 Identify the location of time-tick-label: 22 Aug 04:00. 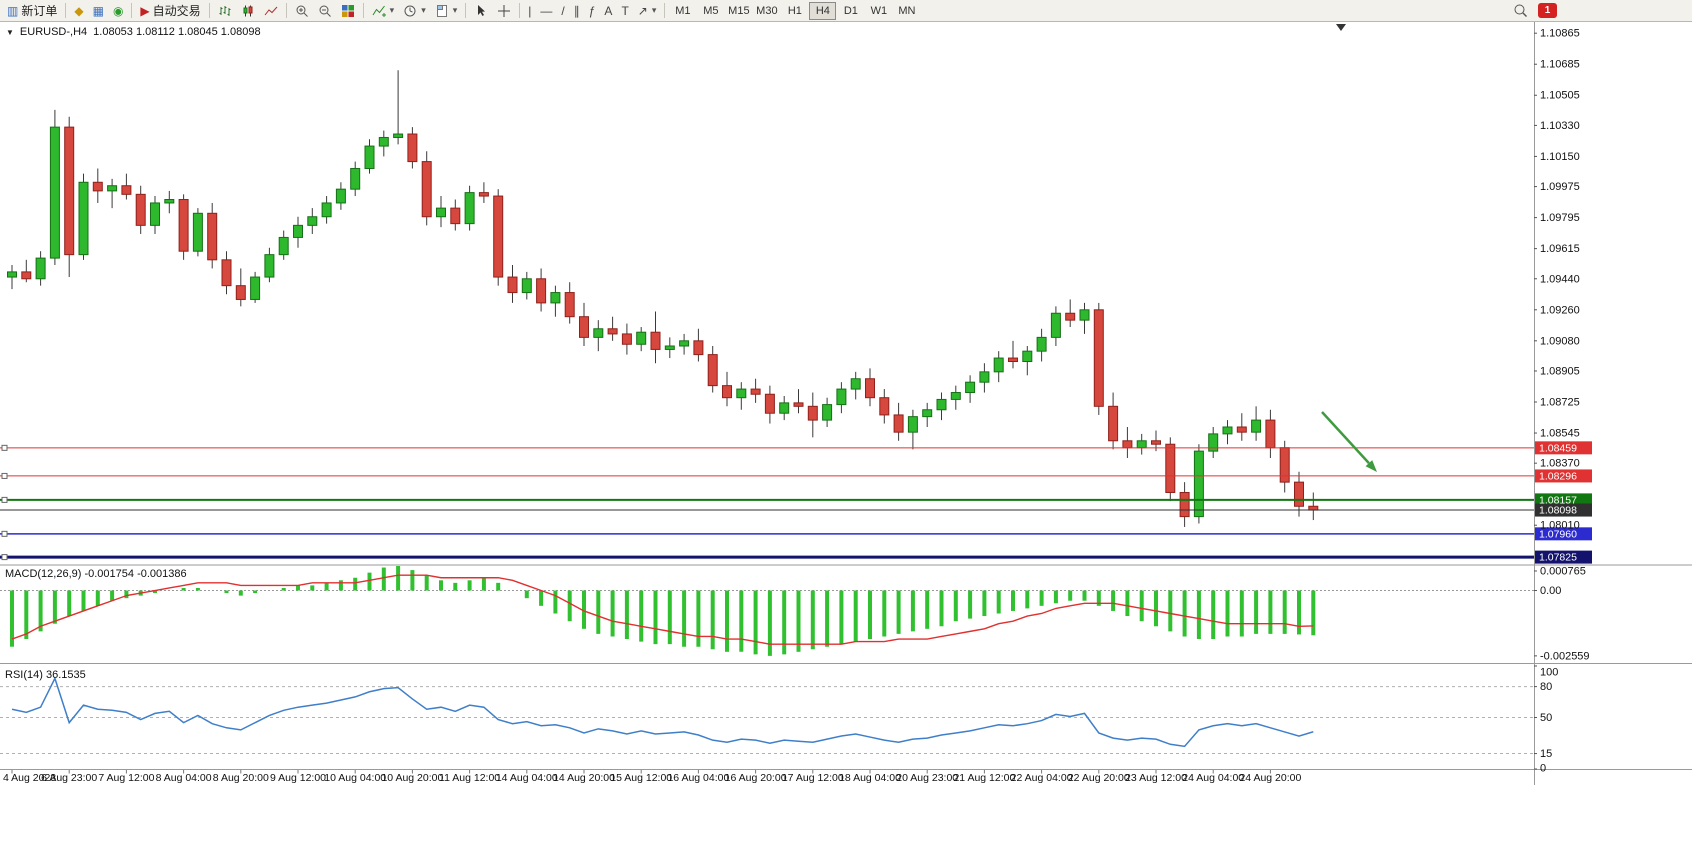
(1042, 778).